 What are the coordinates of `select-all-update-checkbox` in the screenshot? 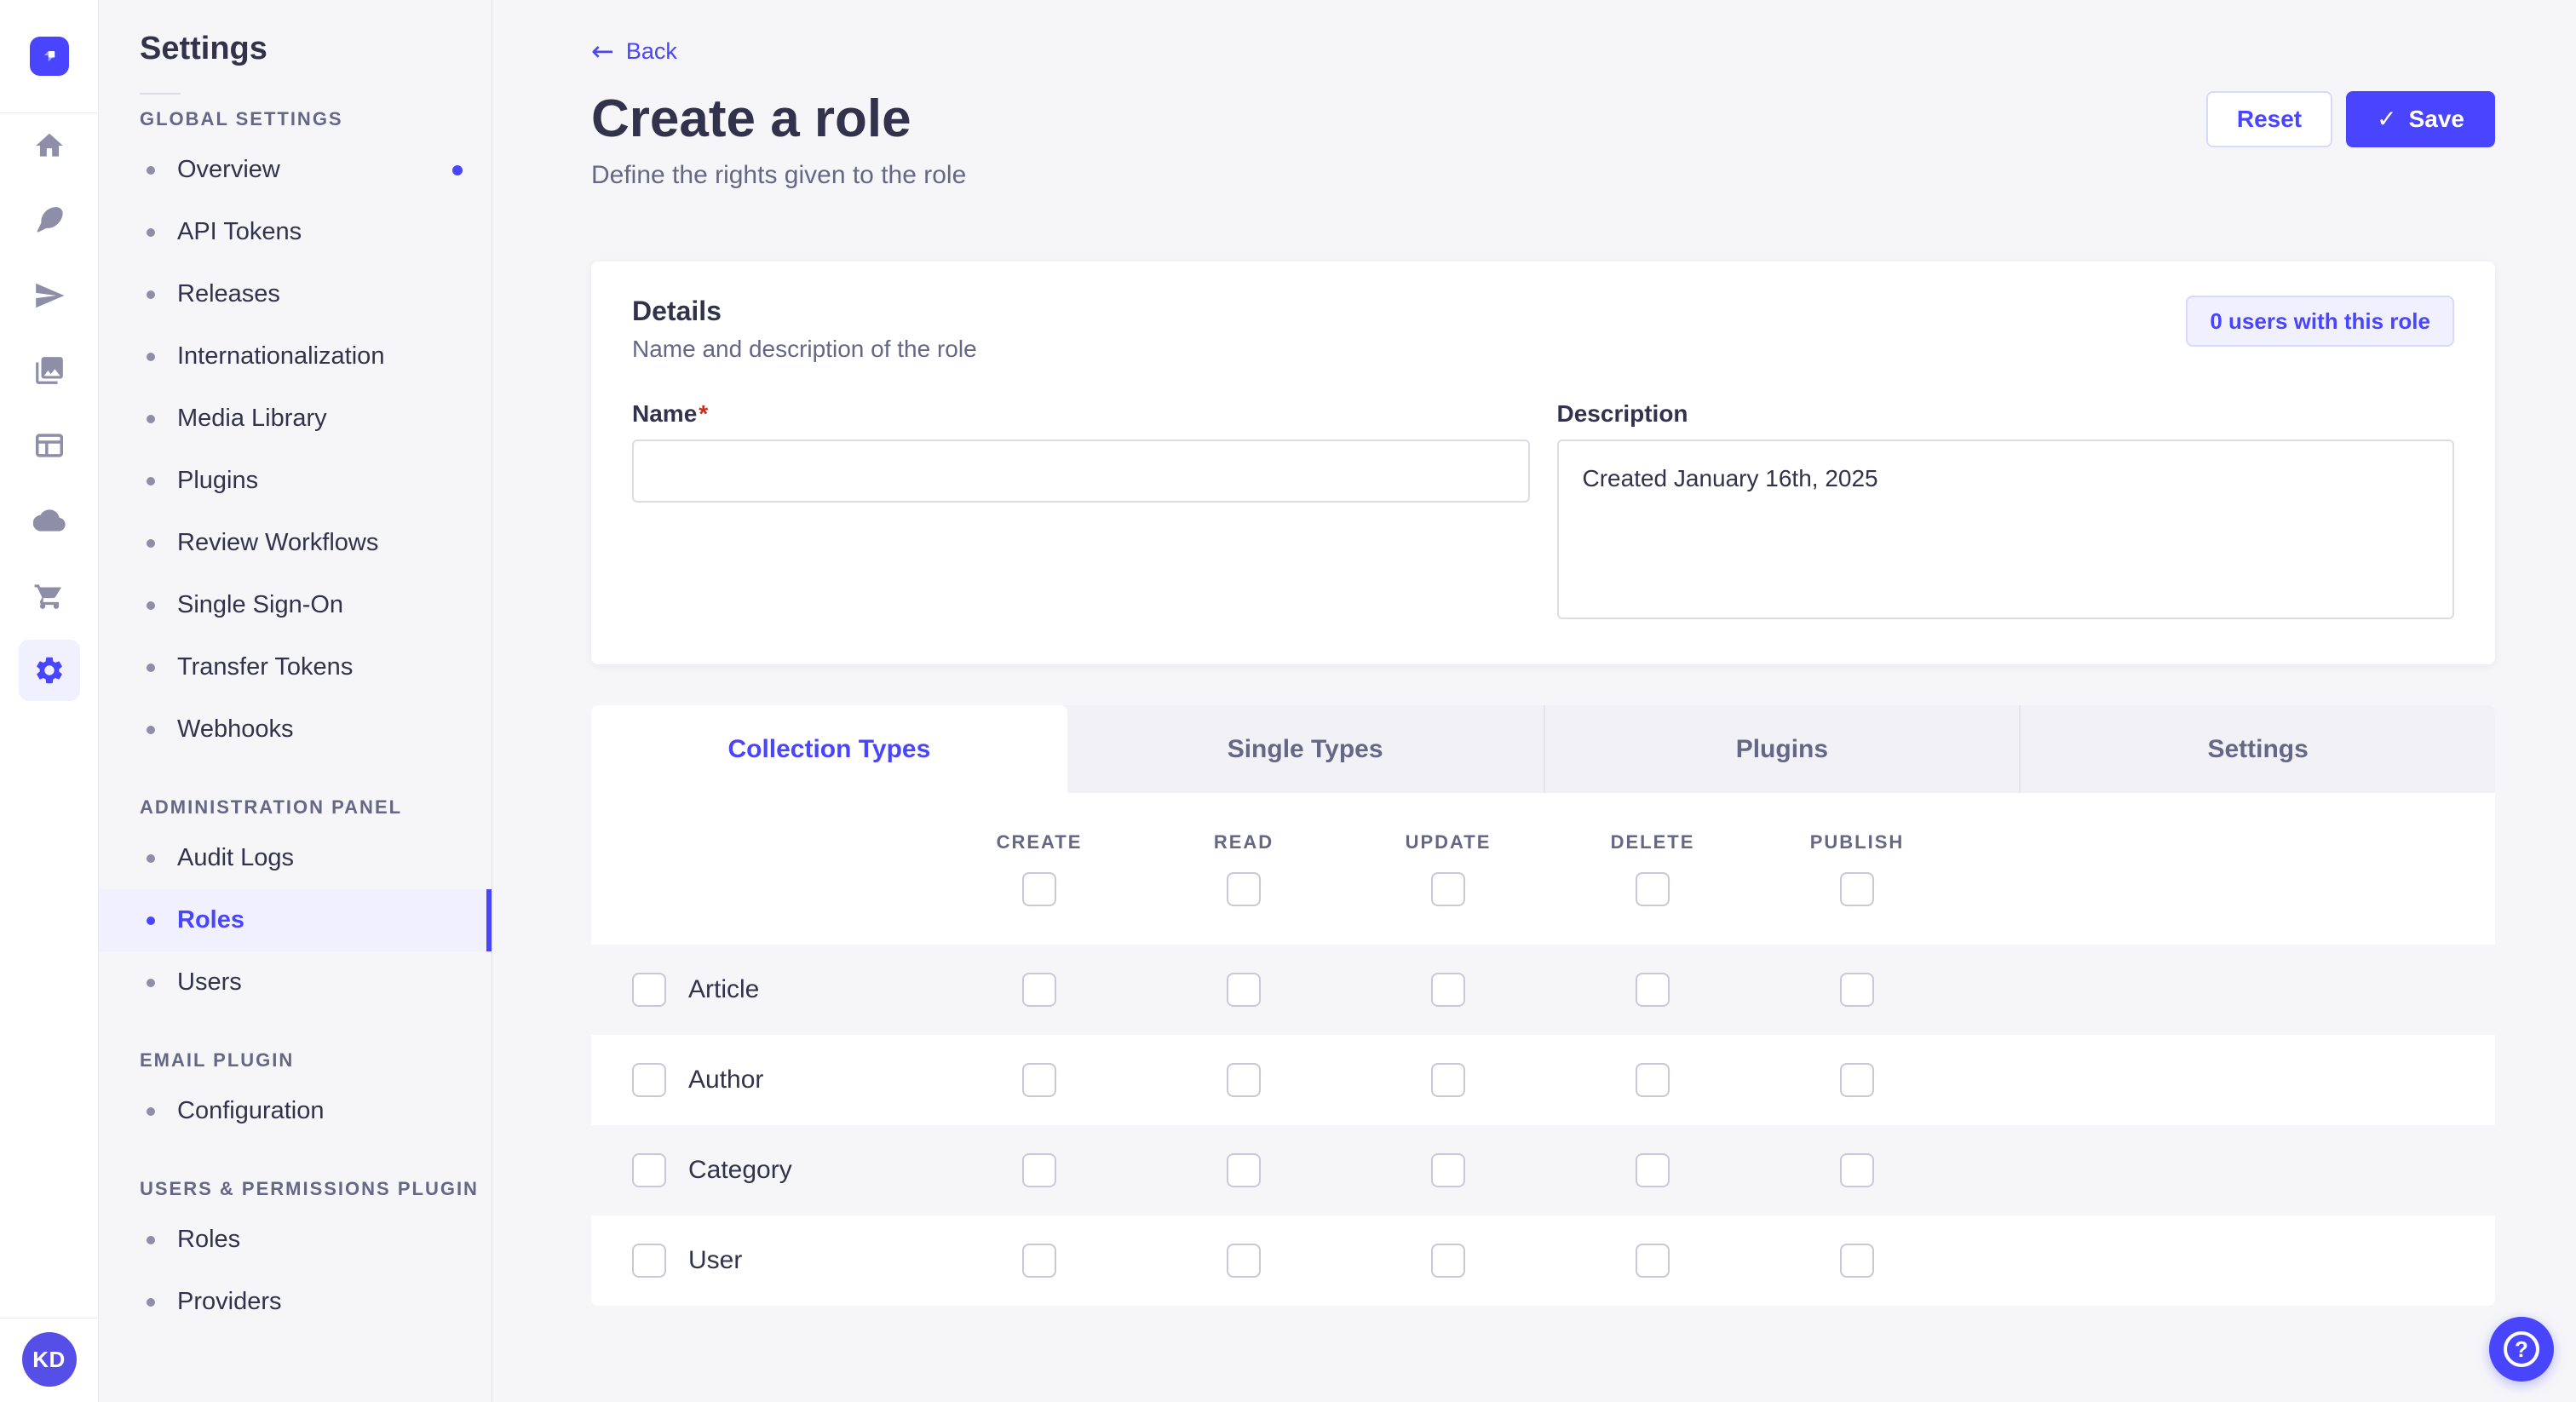 It's located at (1448, 889).